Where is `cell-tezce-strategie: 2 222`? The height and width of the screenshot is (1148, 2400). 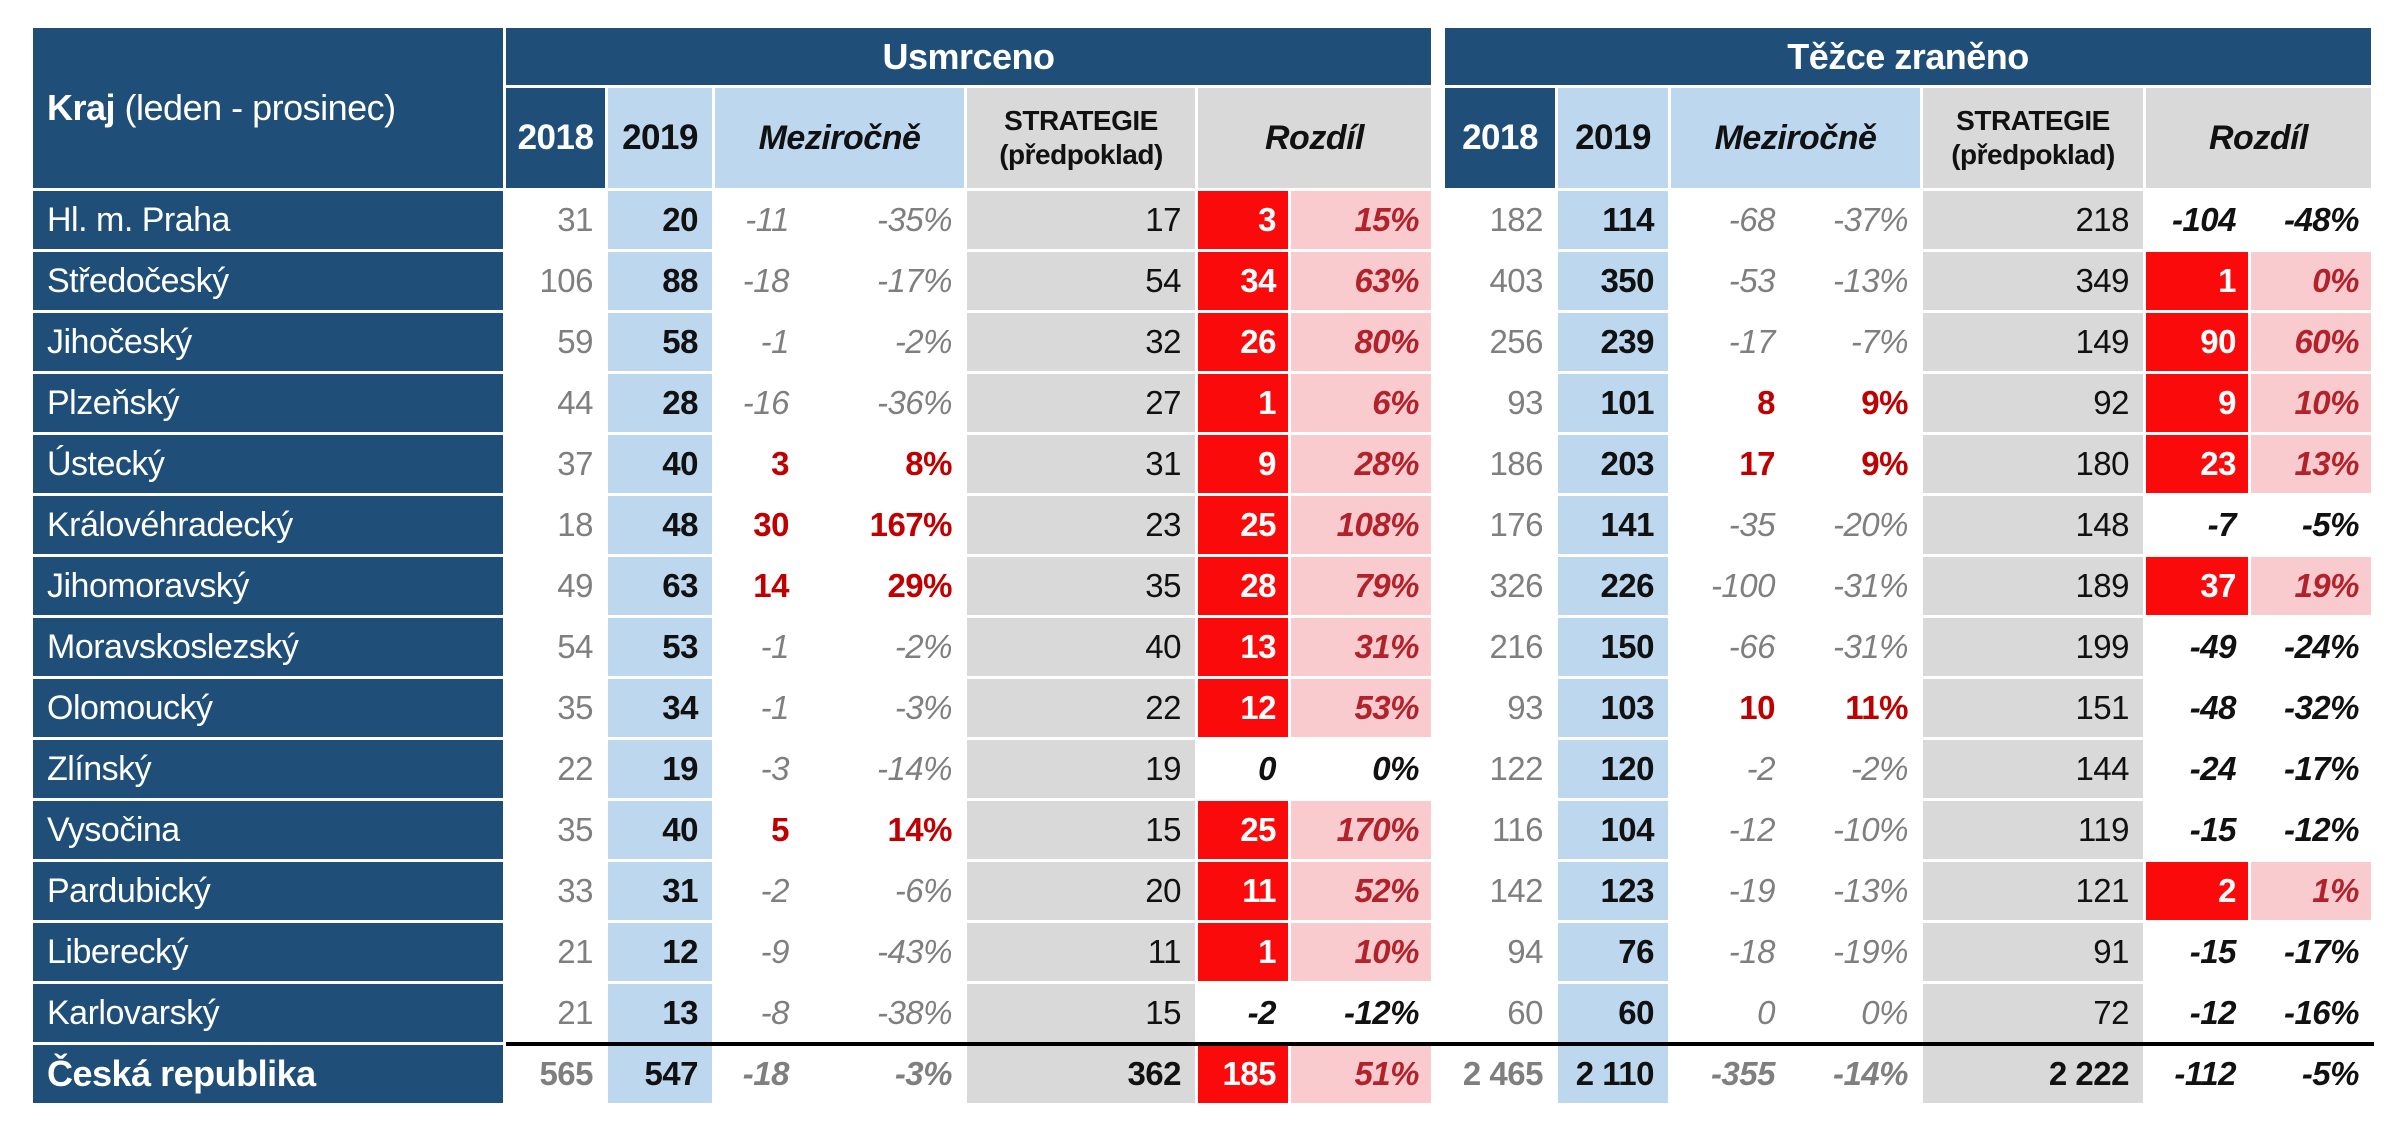
cell-tezce-strategie: 2 222 is located at coordinates (2033, 1074).